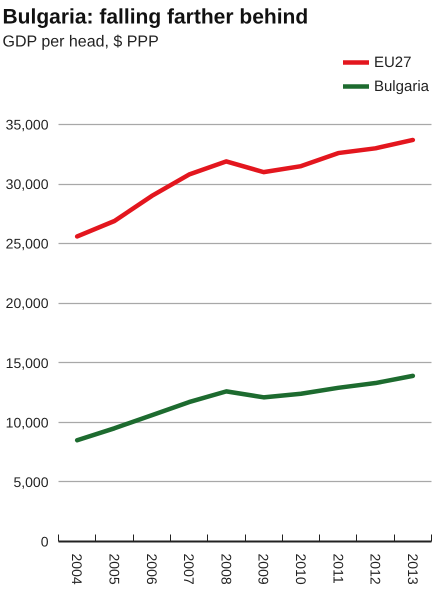 This screenshot has height=600, width=433. Describe the element at coordinates (31, 482) in the screenshot. I see `y-tick-label: 5,000` at that location.